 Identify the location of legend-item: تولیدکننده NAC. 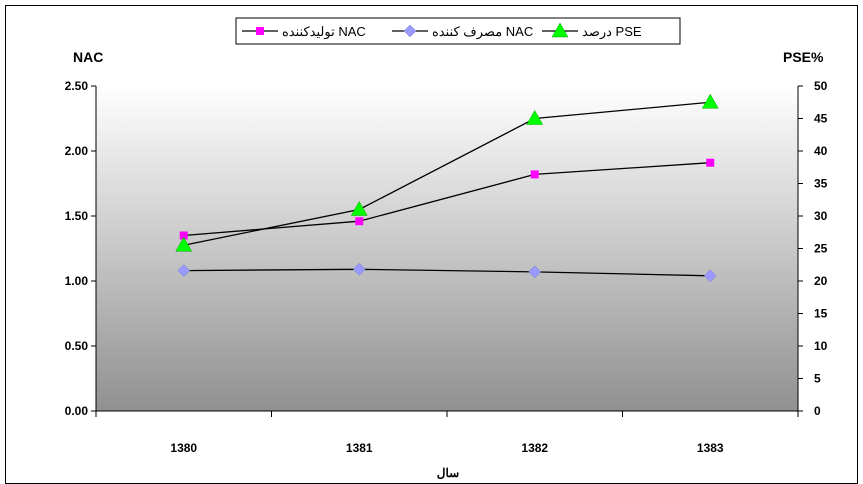
(304, 32).